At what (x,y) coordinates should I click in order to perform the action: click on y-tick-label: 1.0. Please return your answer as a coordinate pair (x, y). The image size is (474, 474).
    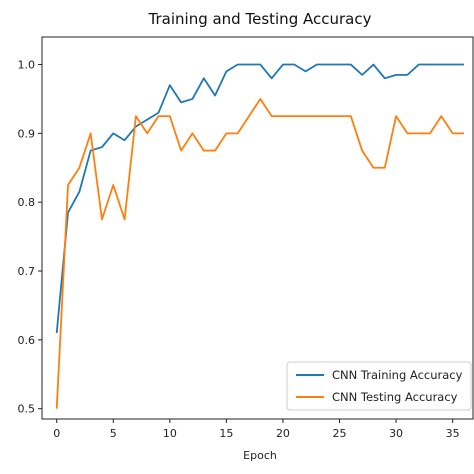
    Looking at the image, I should click on (27, 65).